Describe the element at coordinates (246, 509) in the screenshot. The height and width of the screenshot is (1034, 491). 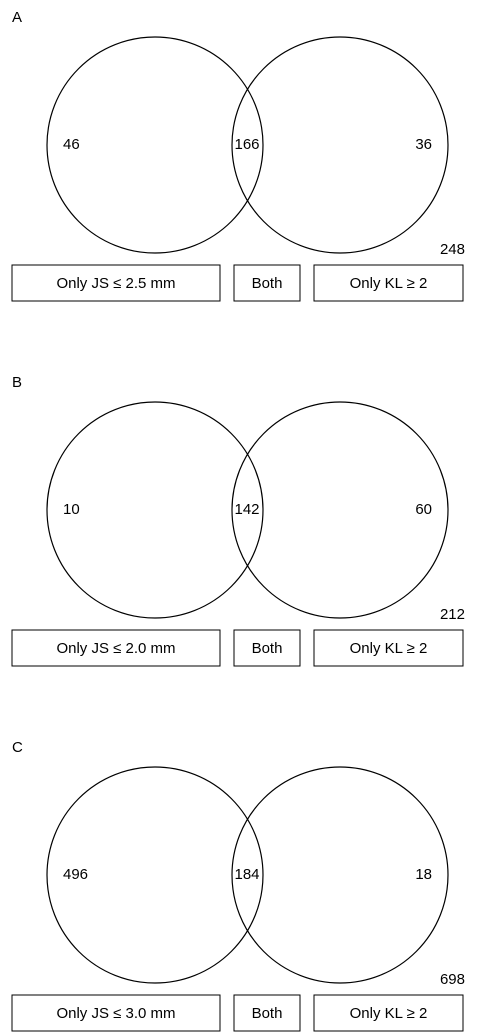
I see `both-count: 142` at that location.